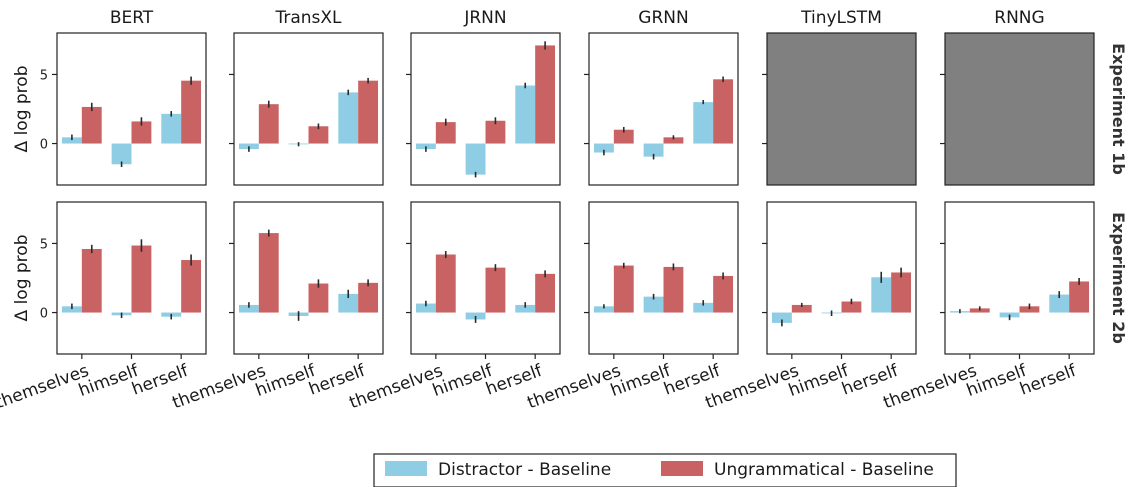 The height and width of the screenshot is (487, 1131). What do you see at coordinates (603, 148) in the screenshot?
I see `bar-distractor-themselves-grnn-row1` at bounding box center [603, 148].